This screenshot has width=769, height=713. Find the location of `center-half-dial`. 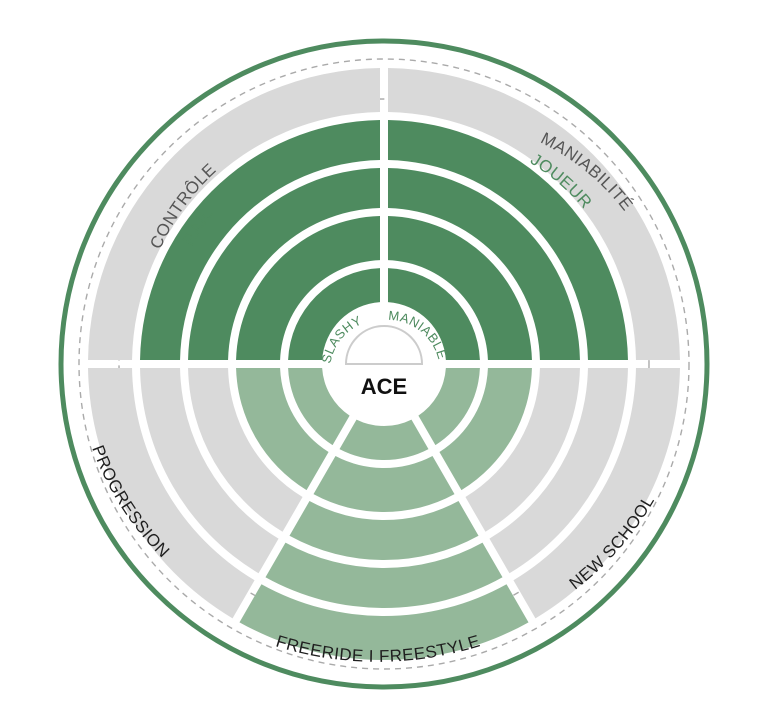

center-half-dial is located at coordinates (384, 345).